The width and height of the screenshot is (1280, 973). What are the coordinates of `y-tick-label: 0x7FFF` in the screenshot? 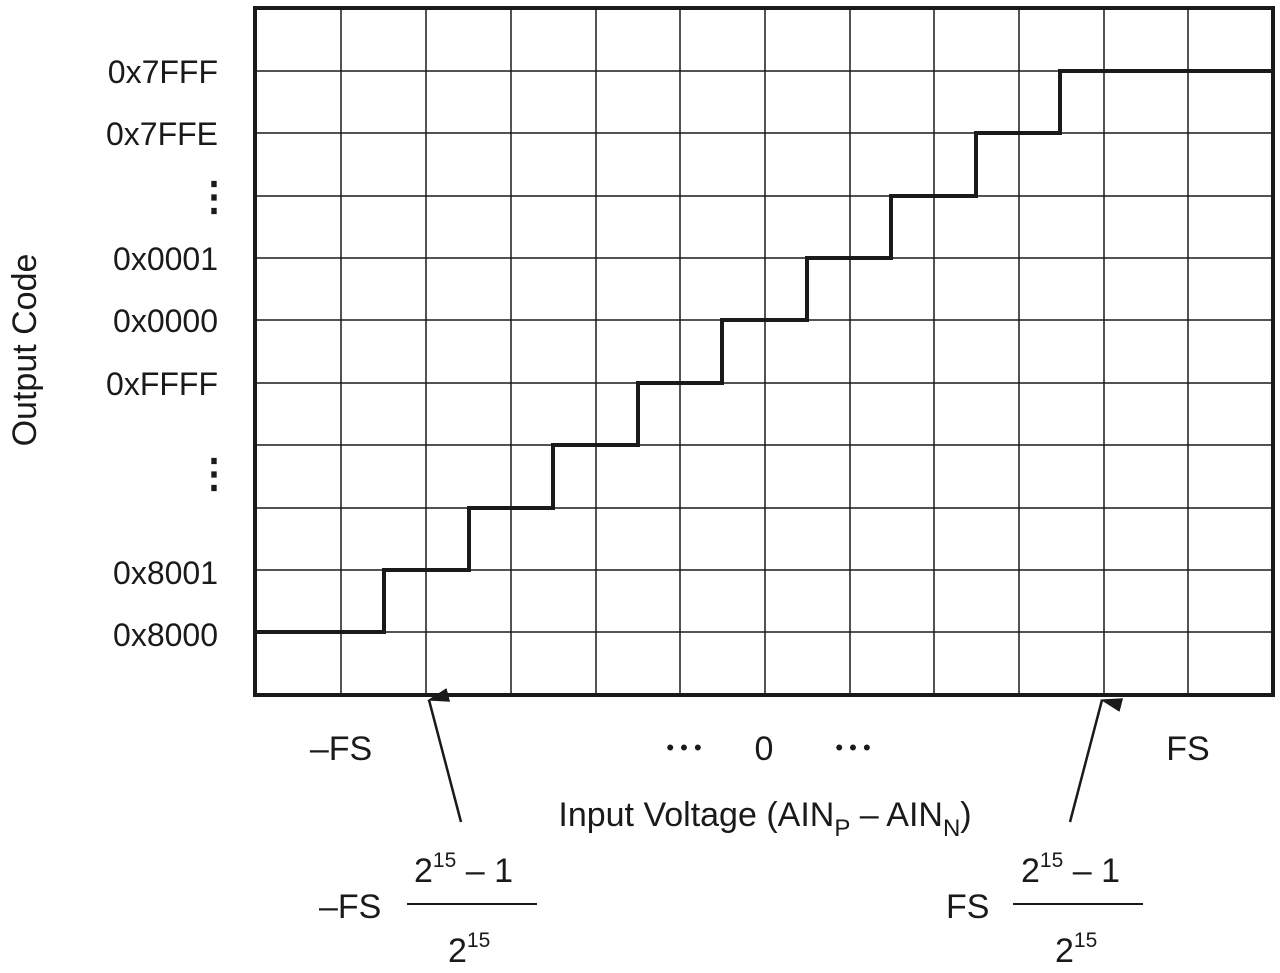 It's located at (163, 72).